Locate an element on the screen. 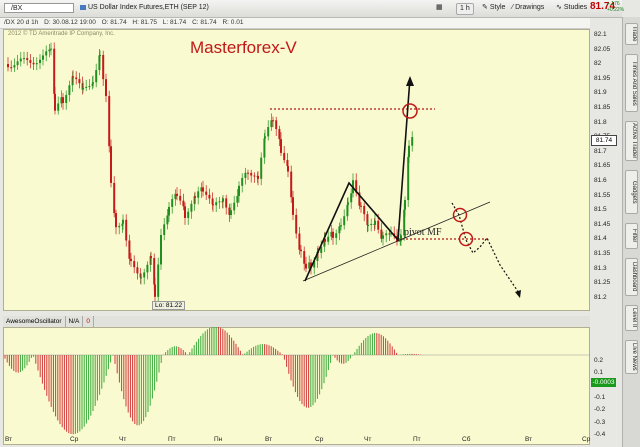 The width and height of the screenshot is (640, 447). symbol-input: /BX is located at coordinates (39, 8).